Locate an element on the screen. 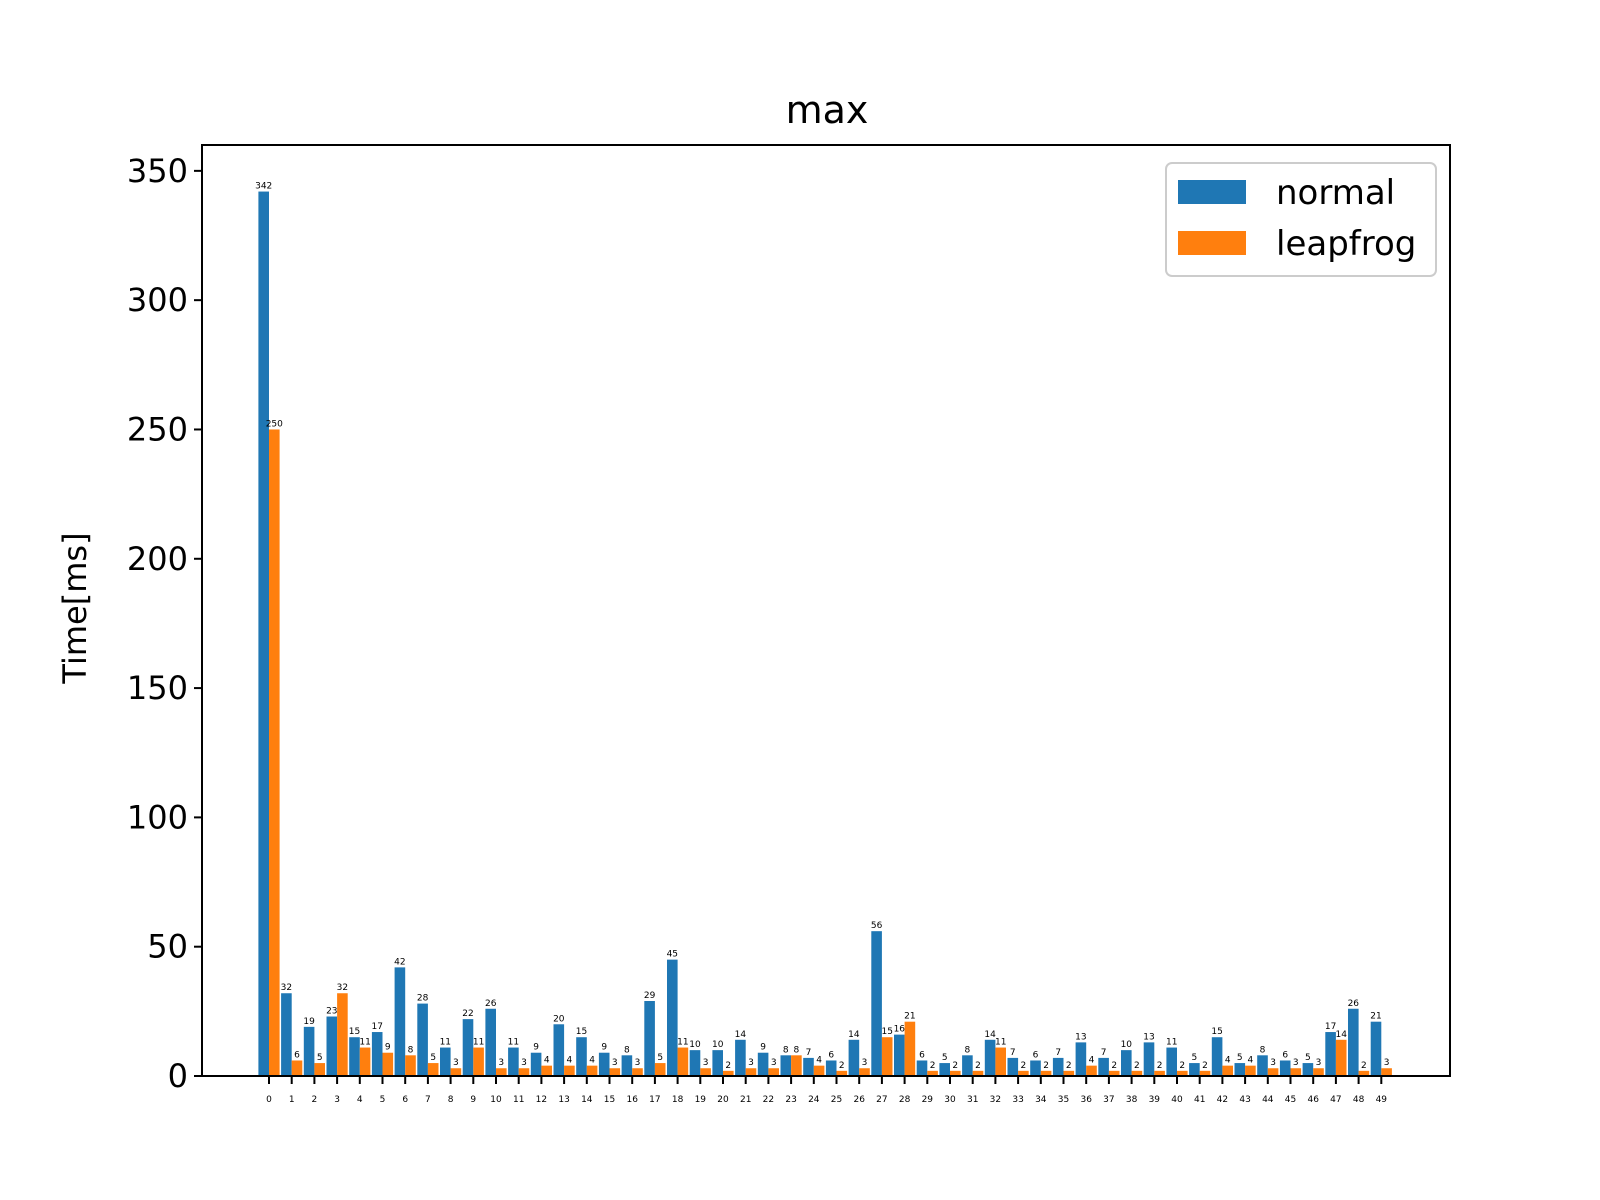  data-label-normal-42: 15 is located at coordinates (1216, 1032).